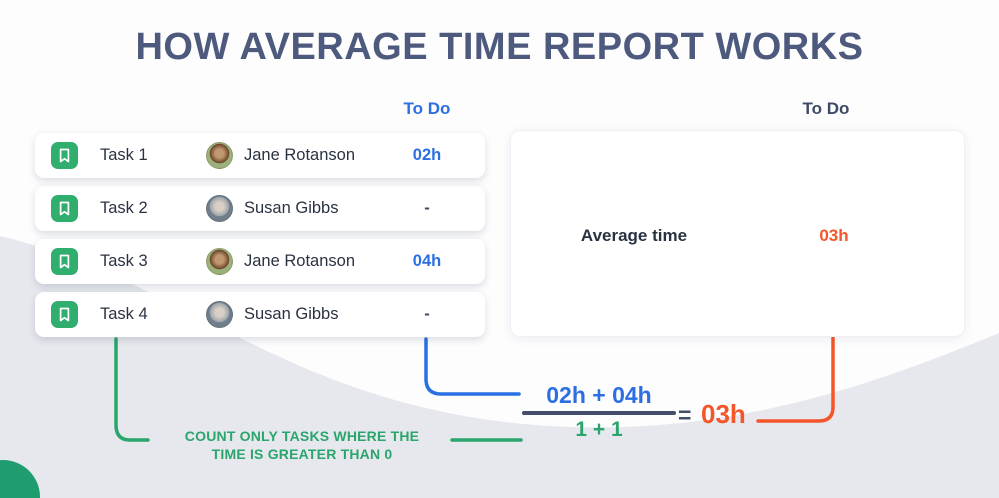 This screenshot has width=999, height=498. What do you see at coordinates (685, 415) in the screenshot?
I see `formula-equals-sign: =` at bounding box center [685, 415].